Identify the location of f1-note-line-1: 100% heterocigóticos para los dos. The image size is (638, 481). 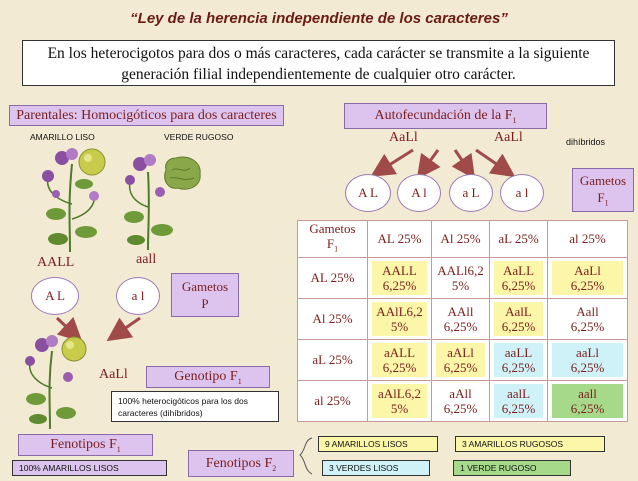
(183, 401).